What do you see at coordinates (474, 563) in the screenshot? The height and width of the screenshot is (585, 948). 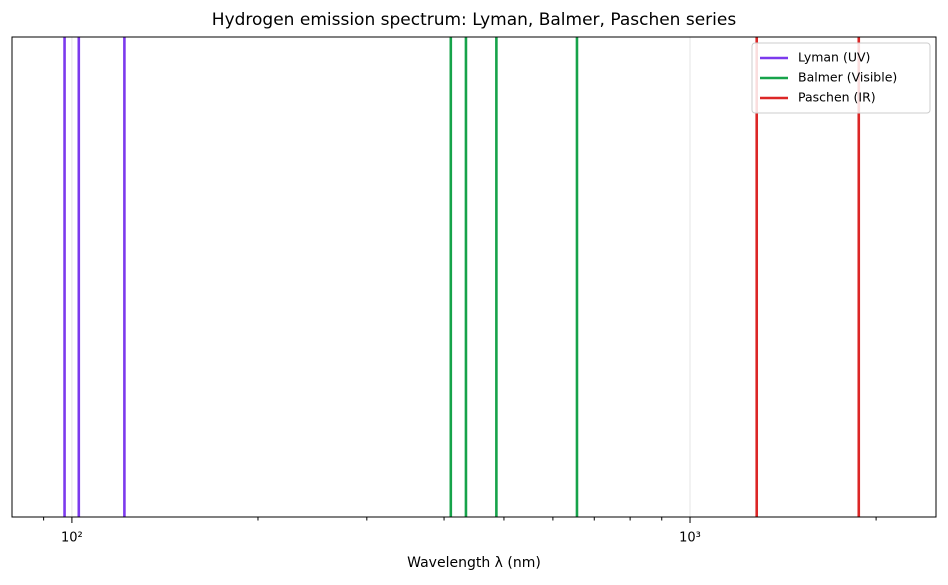 I see `x-axis-label: Wavelength λ (nm)` at bounding box center [474, 563].